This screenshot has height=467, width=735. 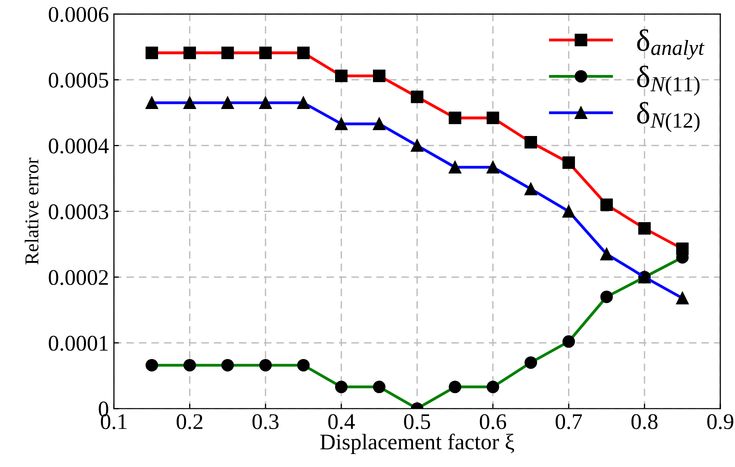 I want to click on x-tick-label: 0.2, so click(x=189, y=422).